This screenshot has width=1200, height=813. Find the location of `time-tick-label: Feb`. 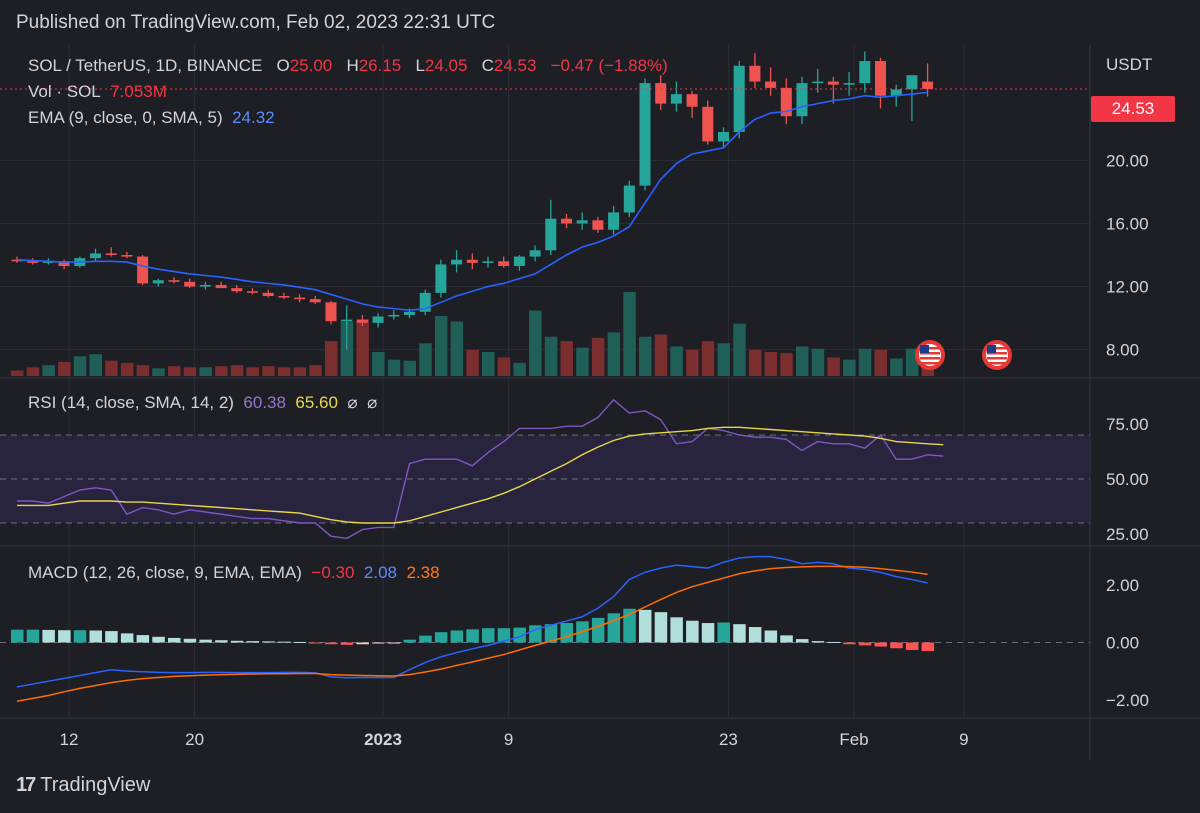

time-tick-label: Feb is located at coordinates (853, 739).